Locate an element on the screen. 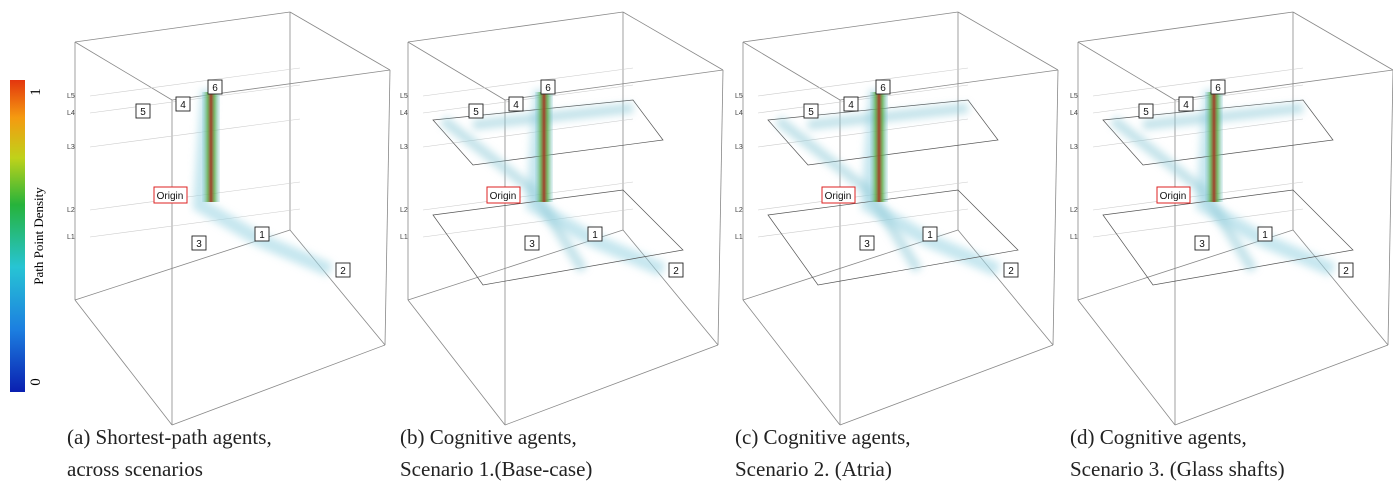 This screenshot has height=488, width=1393. caption-line: (c) Cognitive agents, is located at coordinates (823, 437).